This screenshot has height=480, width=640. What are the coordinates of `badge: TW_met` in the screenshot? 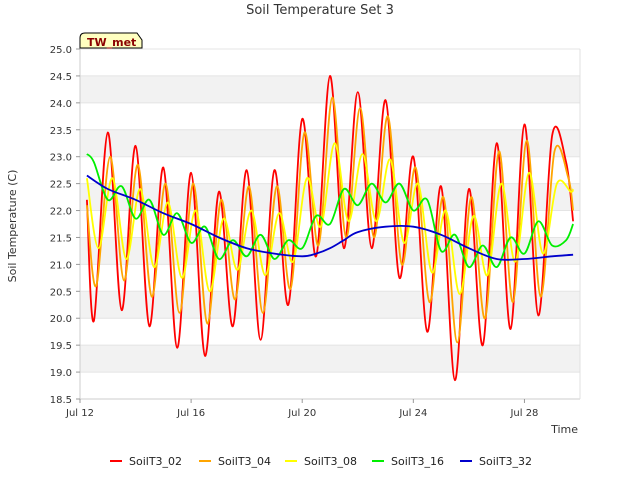 It's located at (111, 40).